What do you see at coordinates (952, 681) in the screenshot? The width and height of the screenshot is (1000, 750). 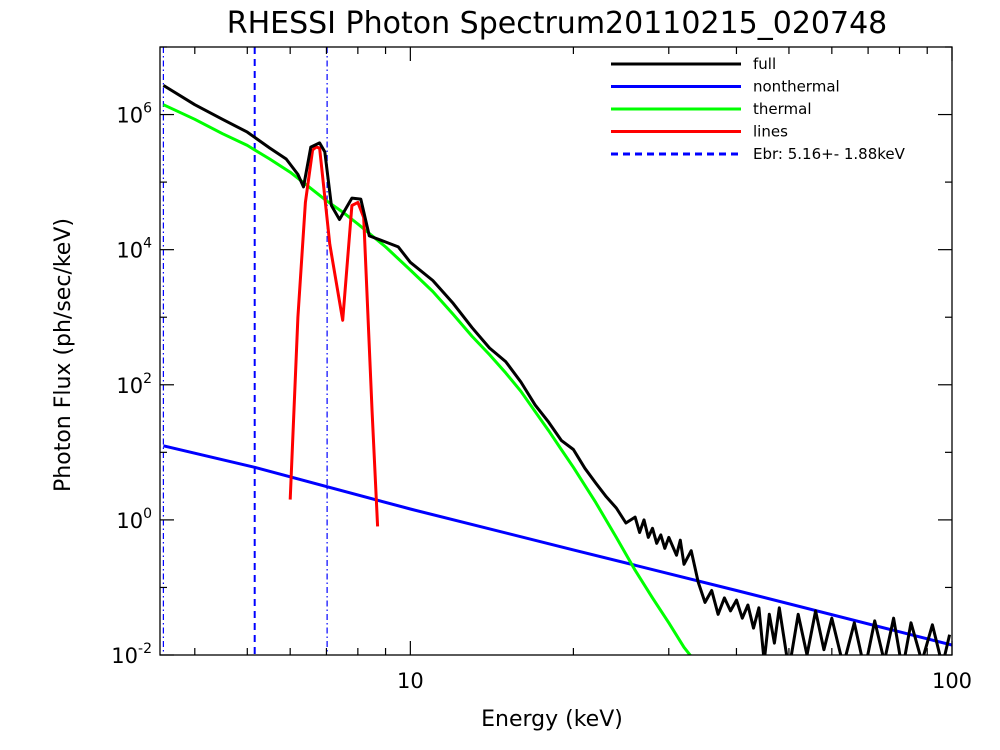 I see `x-tick-label: 100` at bounding box center [952, 681].